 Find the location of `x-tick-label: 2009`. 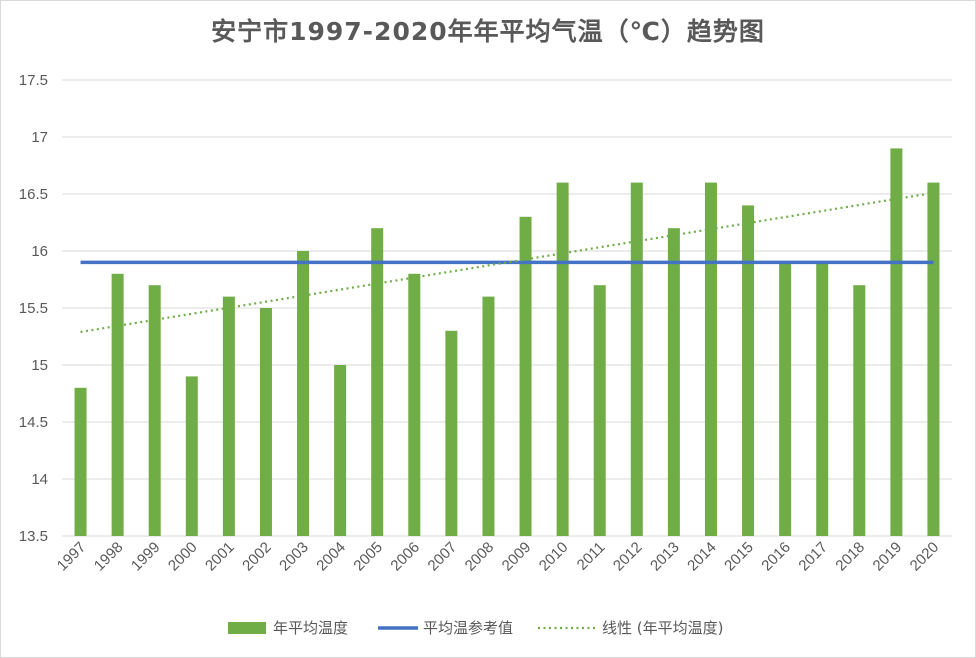

x-tick-label: 2009 is located at coordinates (517, 557).